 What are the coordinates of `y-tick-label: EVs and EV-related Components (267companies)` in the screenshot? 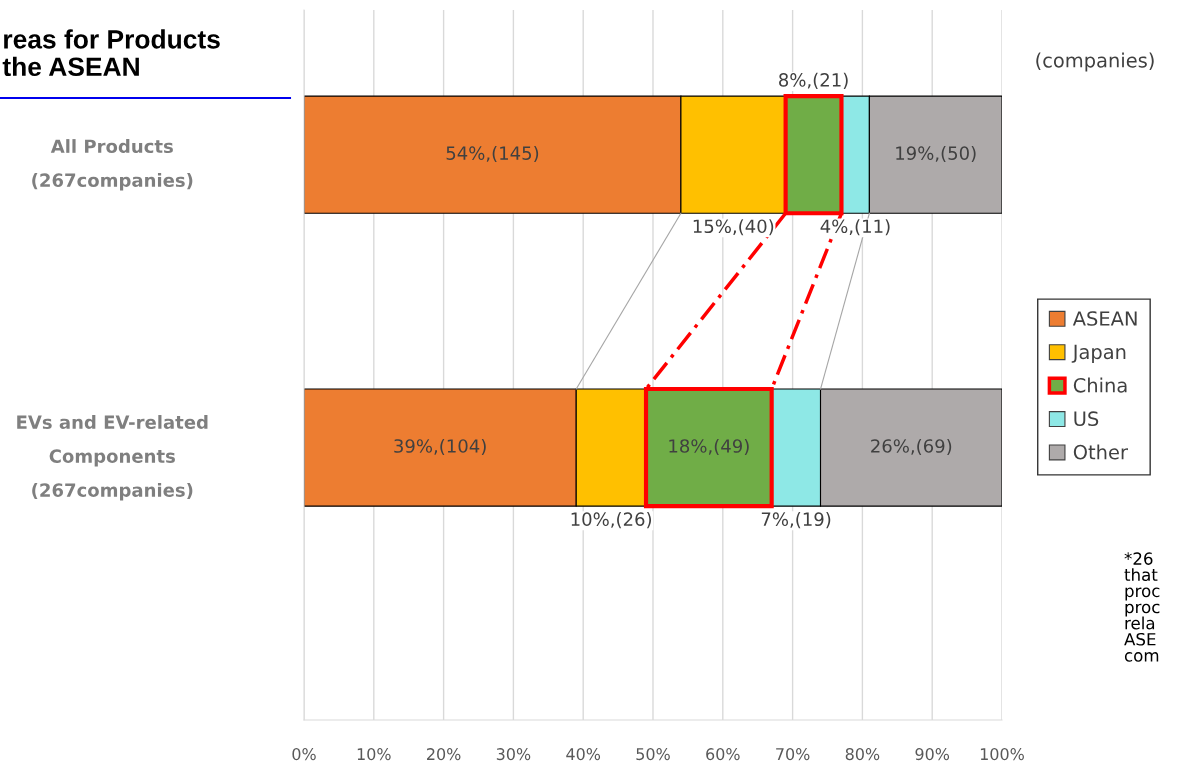 It's located at (112, 458).